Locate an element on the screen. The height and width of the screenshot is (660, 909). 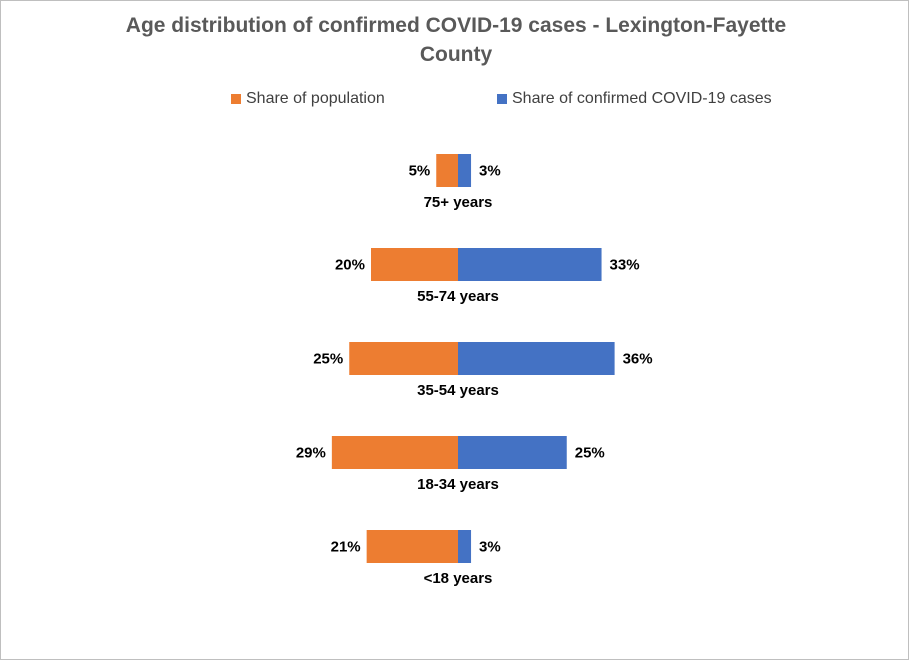
legend-swatch-population is located at coordinates (236, 99).